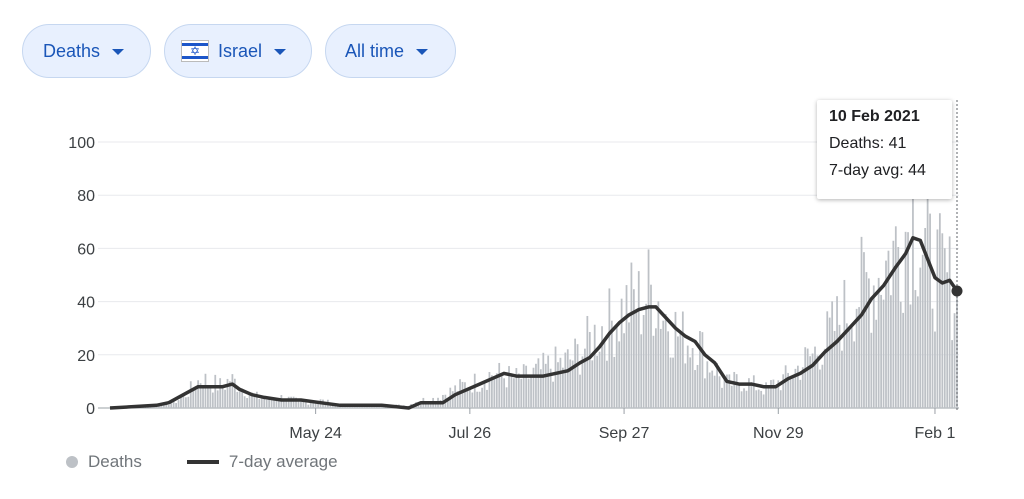 This screenshot has height=499, width=1024. What do you see at coordinates (957, 291) in the screenshot?
I see `hover-point` at bounding box center [957, 291].